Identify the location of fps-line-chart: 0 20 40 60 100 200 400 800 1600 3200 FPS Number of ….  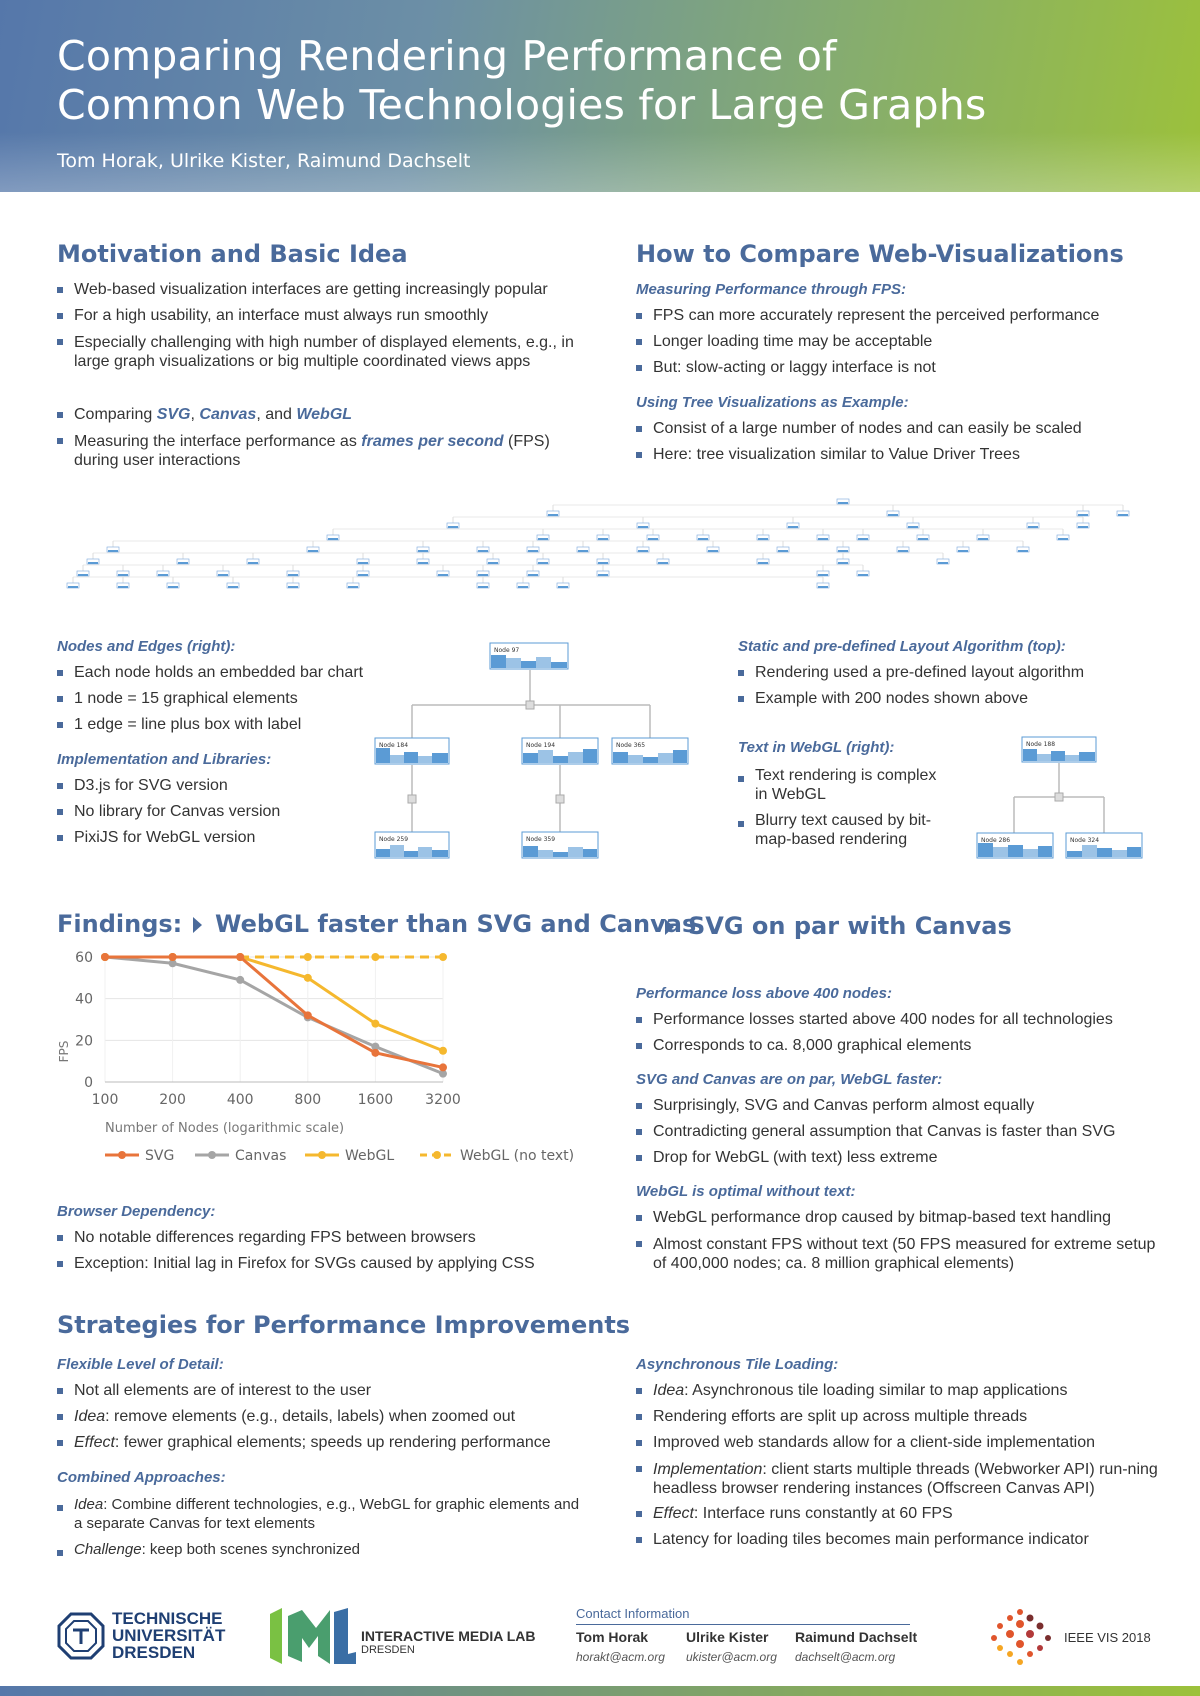
(315, 1057).